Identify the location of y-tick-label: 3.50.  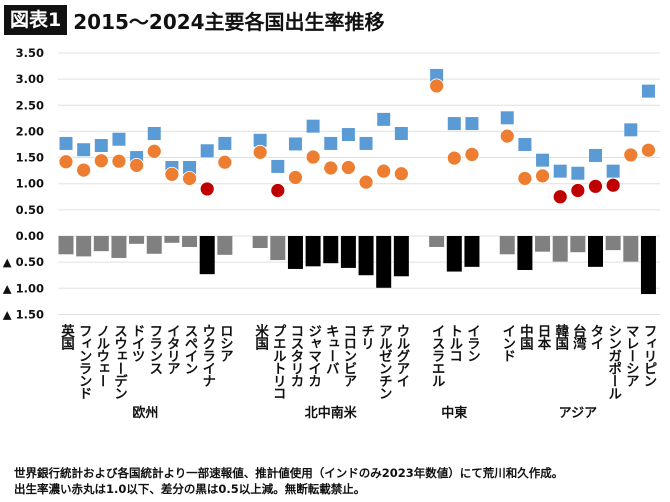
(30, 53).